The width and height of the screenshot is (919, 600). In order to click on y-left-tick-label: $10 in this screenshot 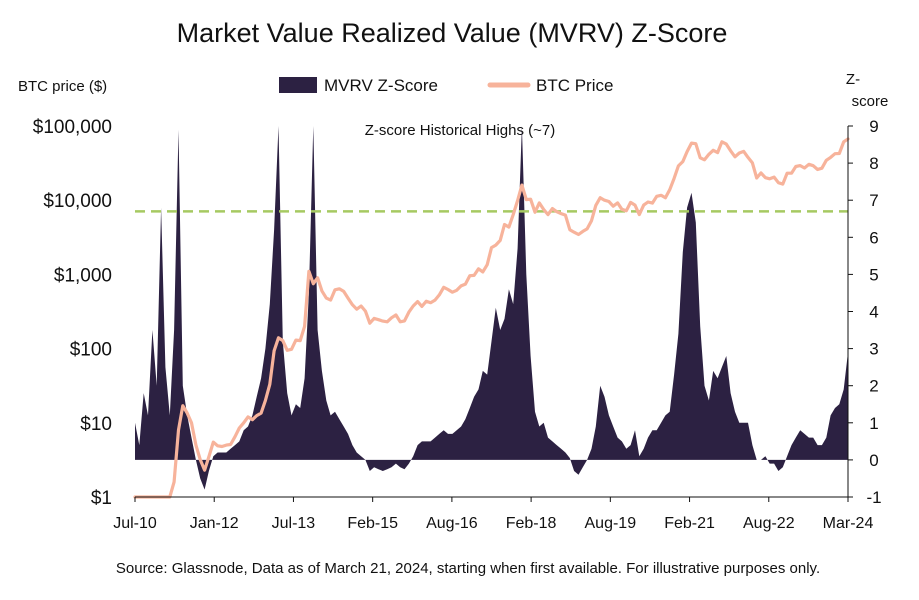, I will do `click(96, 424)`.